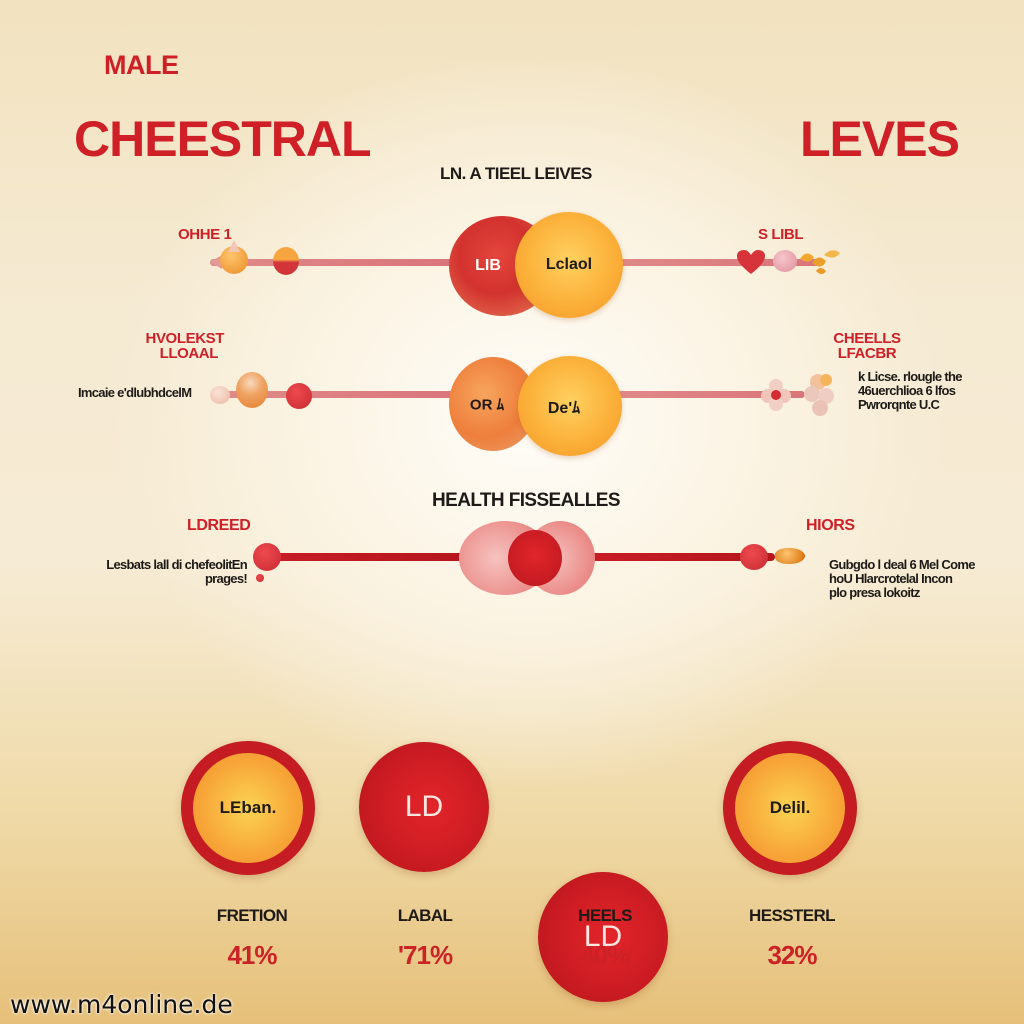  I want to click on stat-circle-1-label: LEban., so click(248, 807).